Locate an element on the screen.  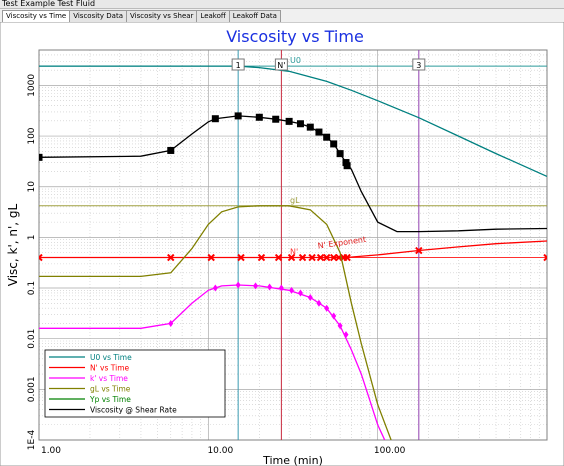
legend-label: Yp vs Time is located at coordinates (110, 399).